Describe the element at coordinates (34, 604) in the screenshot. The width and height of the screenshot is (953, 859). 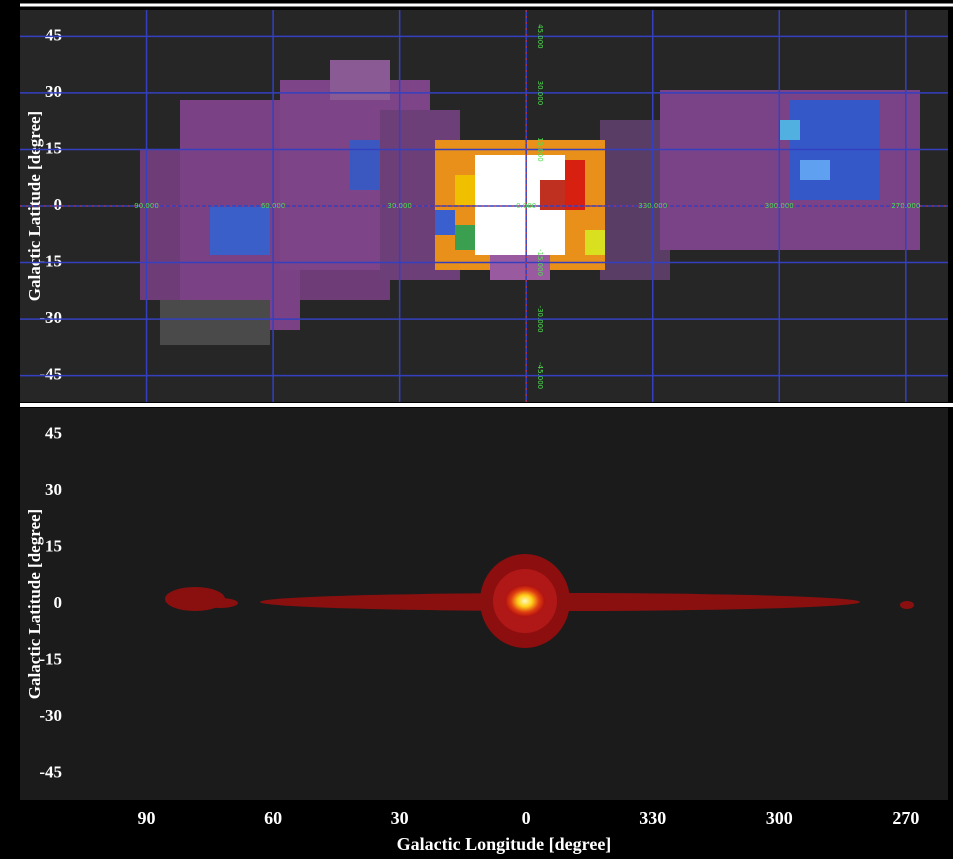
I see `y-axis-label: Galactic Latitude [degree]` at that location.